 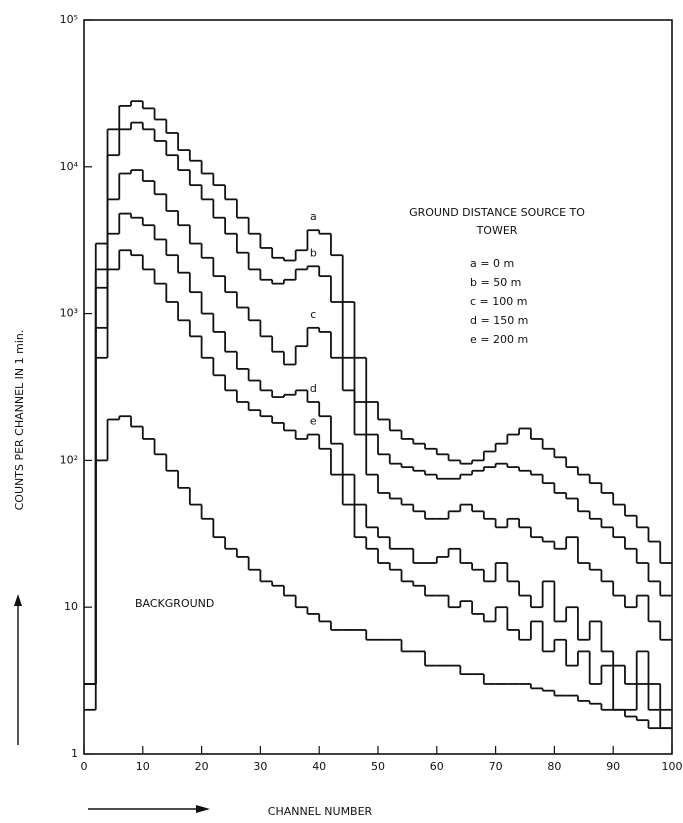 I want to click on annotation: TOWER, so click(x=497, y=230).